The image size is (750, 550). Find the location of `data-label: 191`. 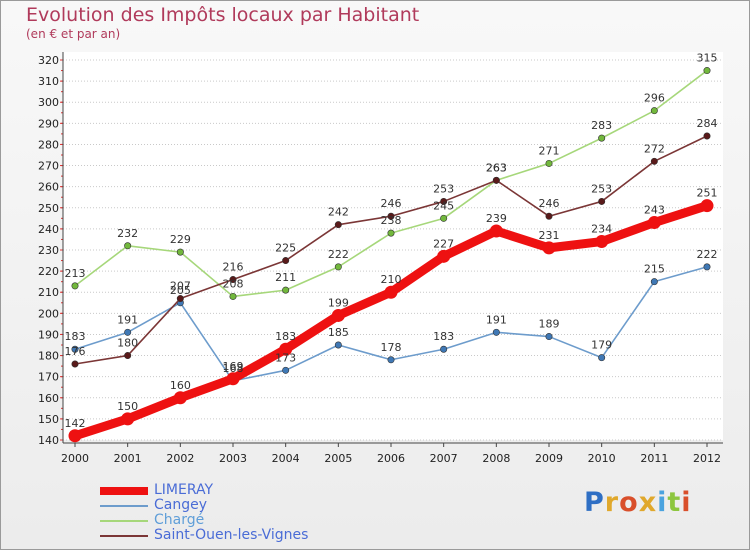

data-label: 191 is located at coordinates (496, 319).